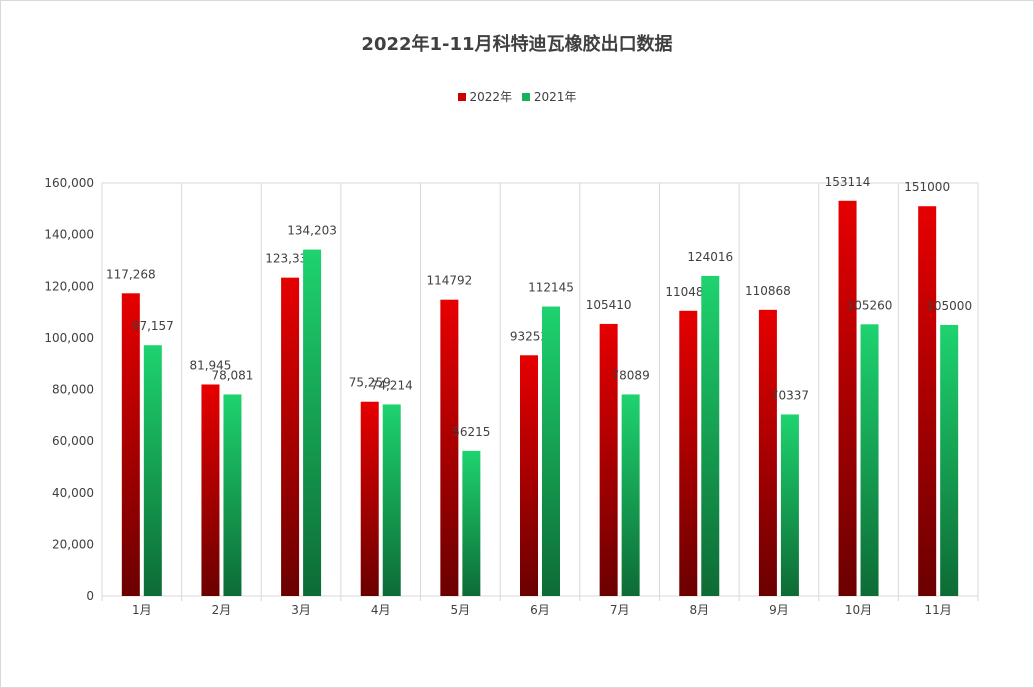  Describe the element at coordinates (449, 281) in the screenshot. I see `data-label: 114792` at that location.